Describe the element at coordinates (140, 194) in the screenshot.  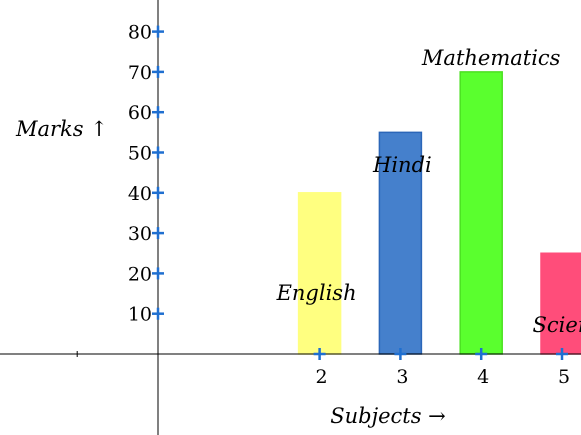
I see `y-tick-label-40: 40` at that location.